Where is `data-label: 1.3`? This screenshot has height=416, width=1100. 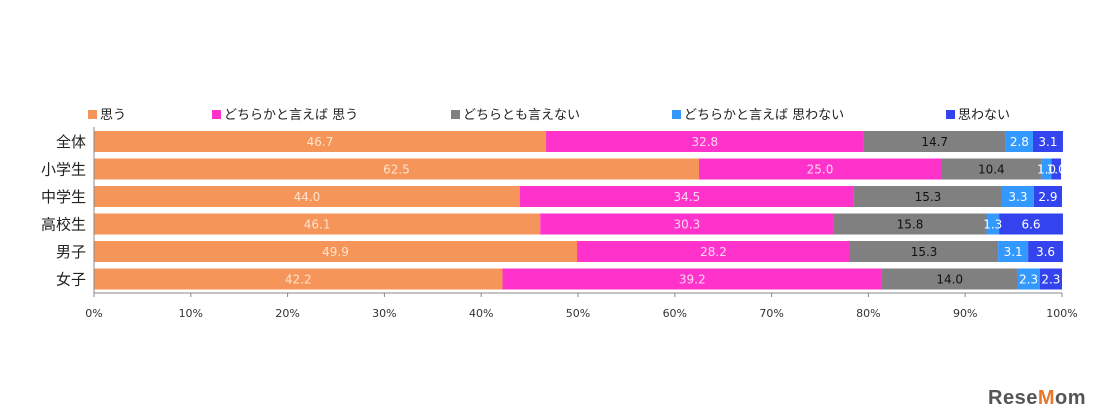 data-label: 1.3 is located at coordinates (992, 225).